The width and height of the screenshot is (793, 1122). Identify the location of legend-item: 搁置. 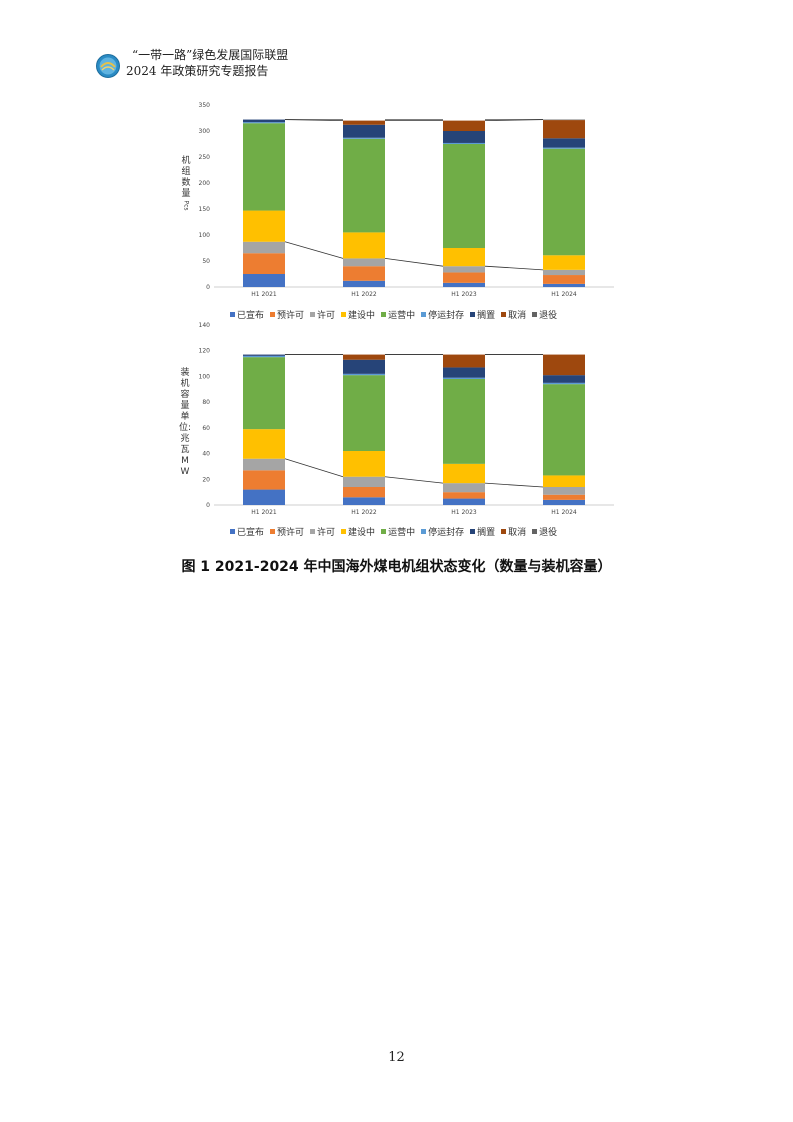
(482, 314).